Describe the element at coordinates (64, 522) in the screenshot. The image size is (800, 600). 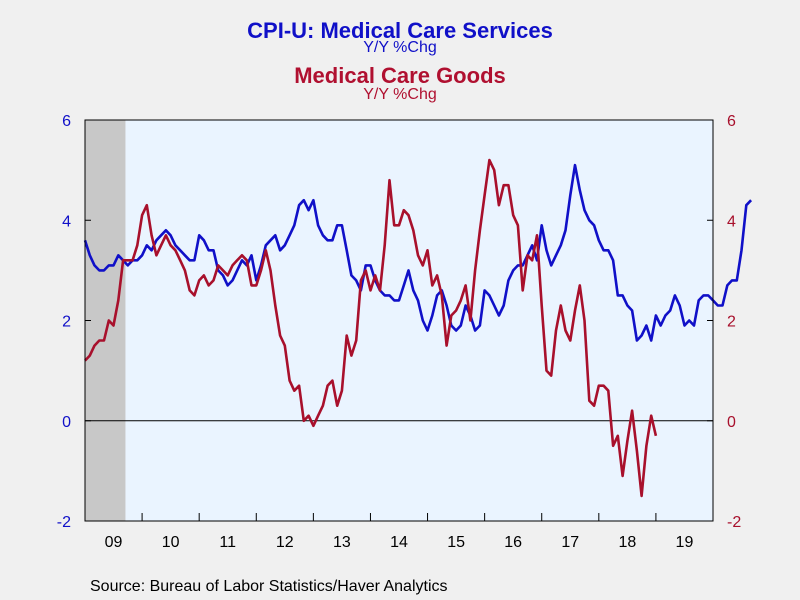
I see `y-tick-label-left: -2` at that location.